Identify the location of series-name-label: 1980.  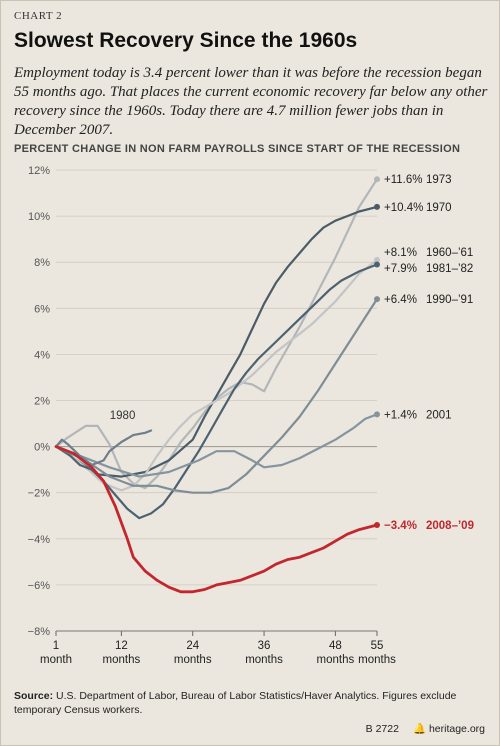
(123, 416).